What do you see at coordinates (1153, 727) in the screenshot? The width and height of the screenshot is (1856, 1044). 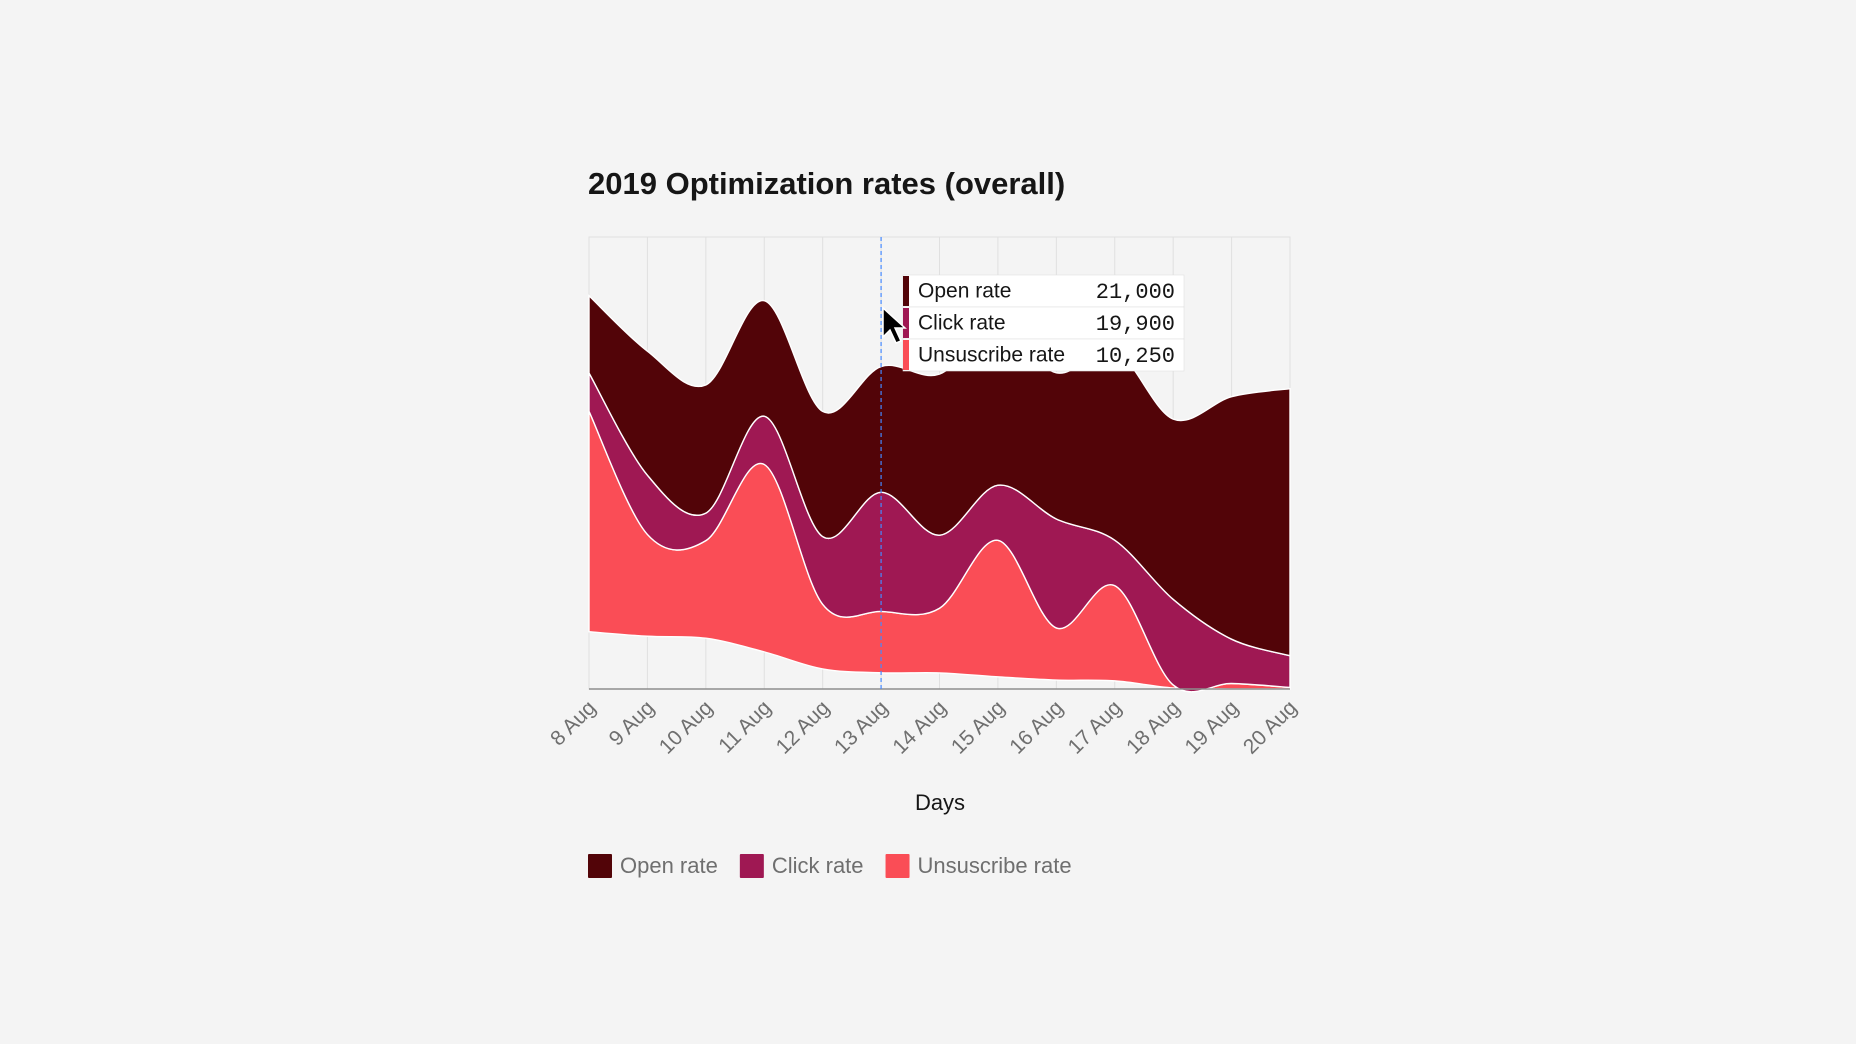 I see `x-tick-label: 18 Aug` at bounding box center [1153, 727].